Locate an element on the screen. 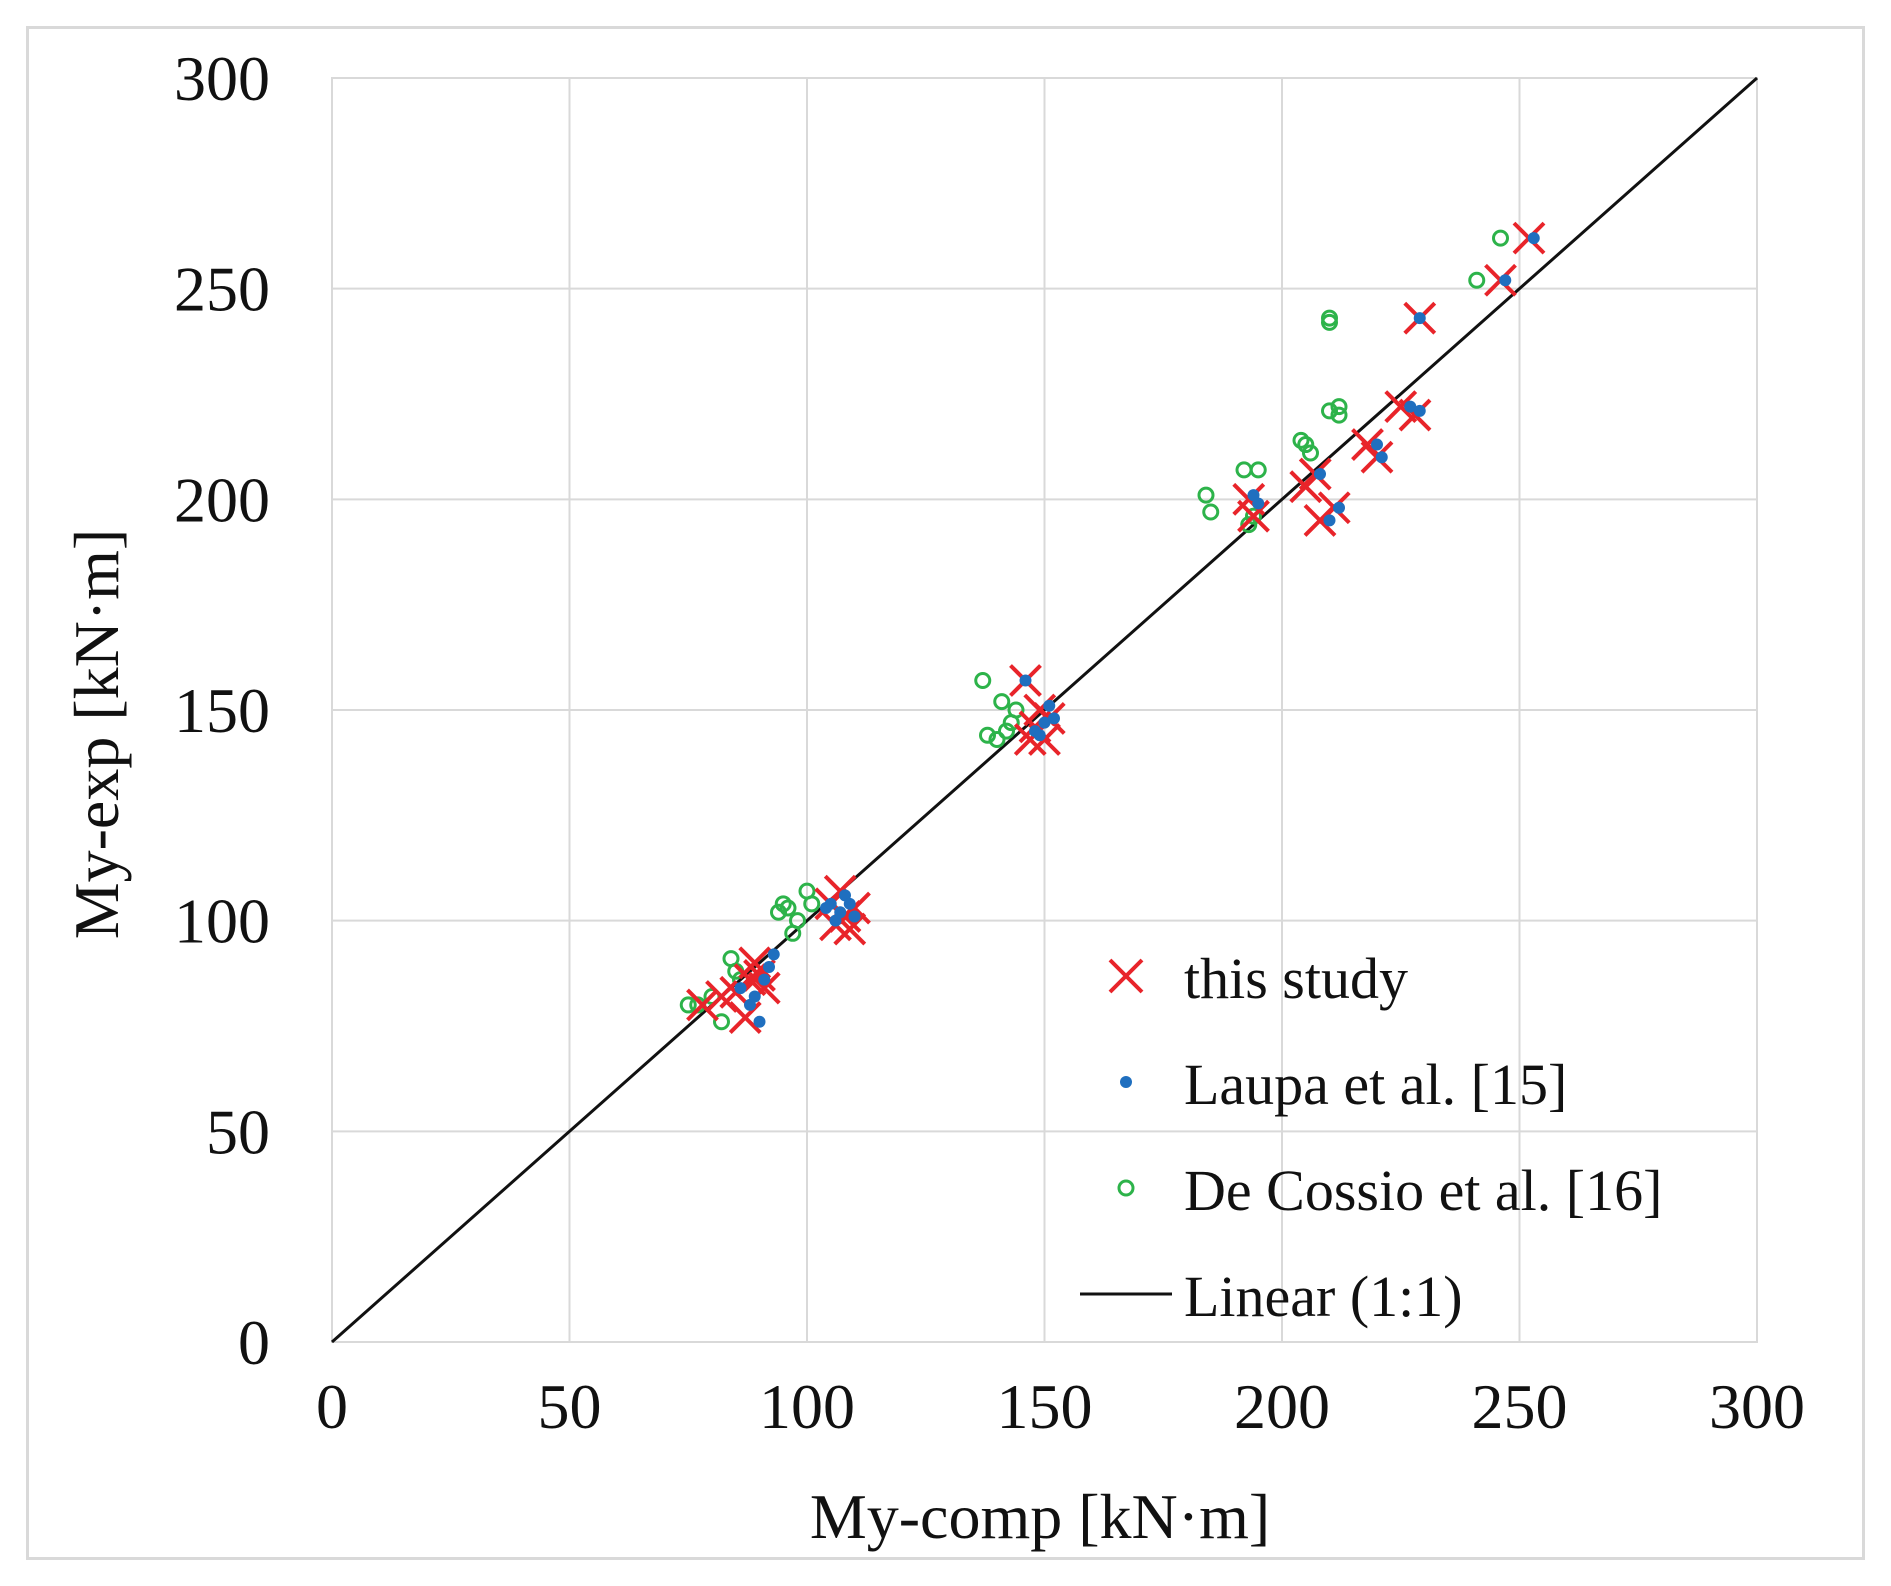 This screenshot has height=1586, width=1891. legend-label-laupa: Laupa et al. [15] is located at coordinates (1375, 1084).